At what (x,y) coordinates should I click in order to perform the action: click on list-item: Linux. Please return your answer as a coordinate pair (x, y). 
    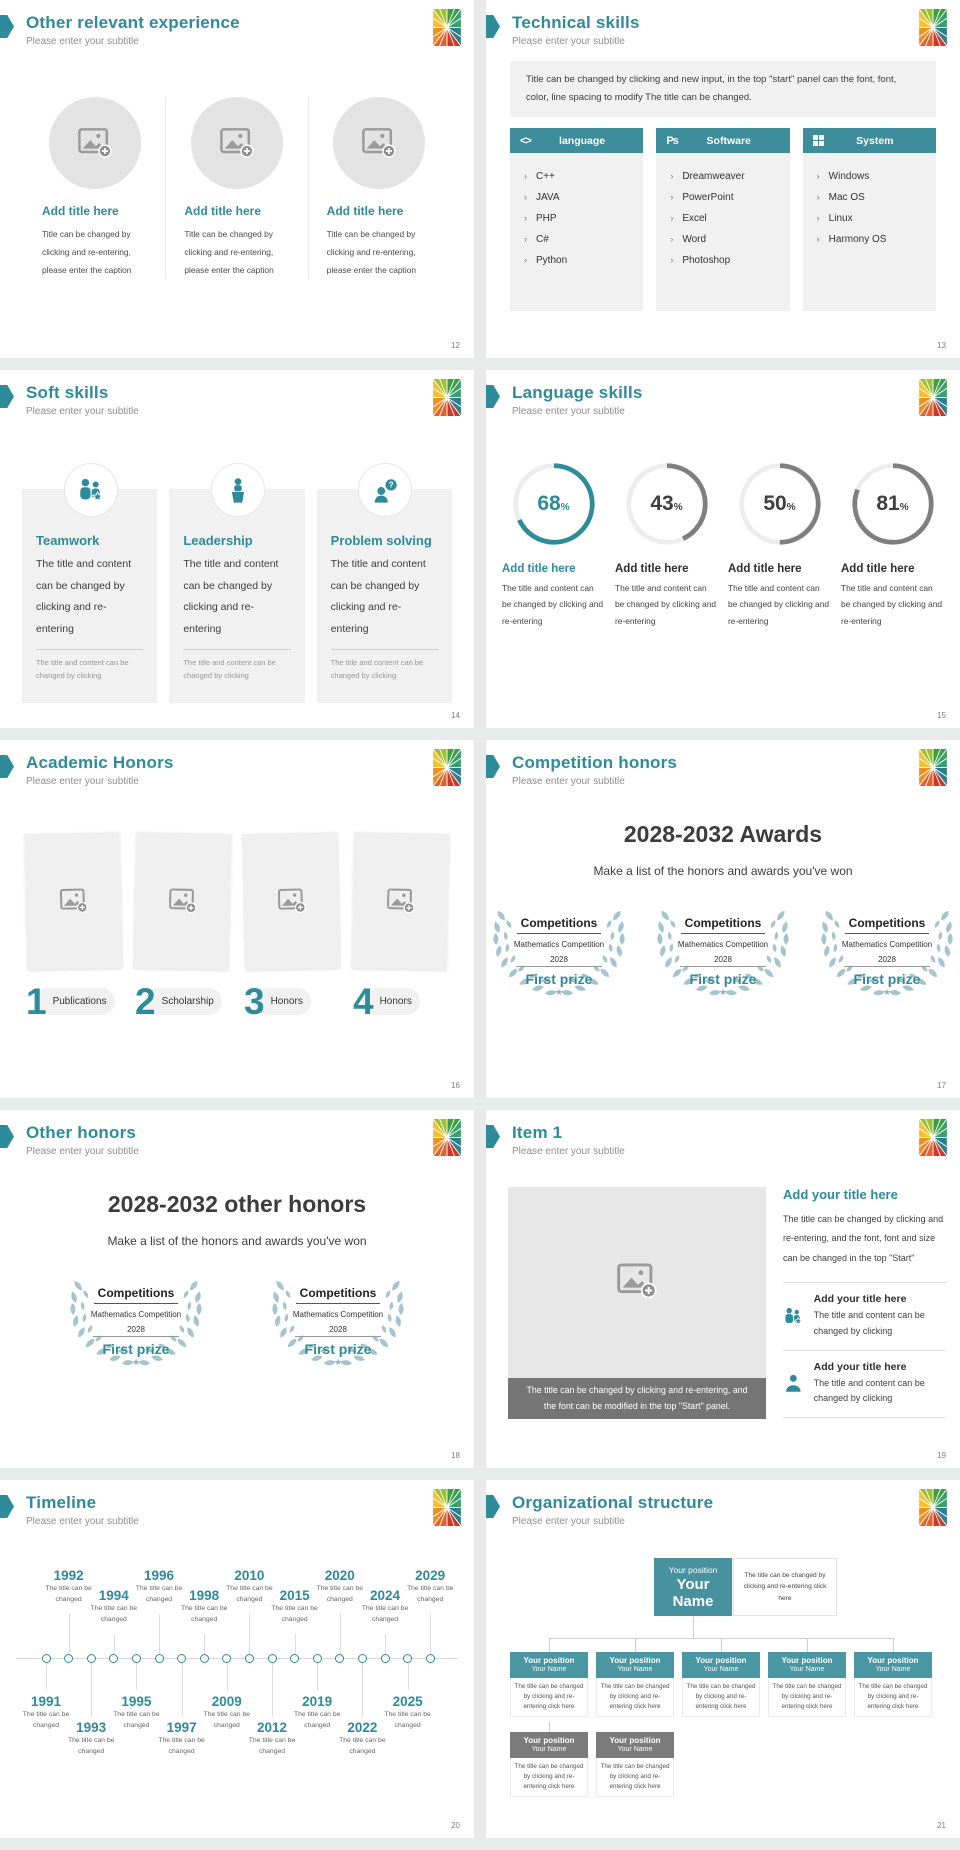
    Looking at the image, I should click on (876, 218).